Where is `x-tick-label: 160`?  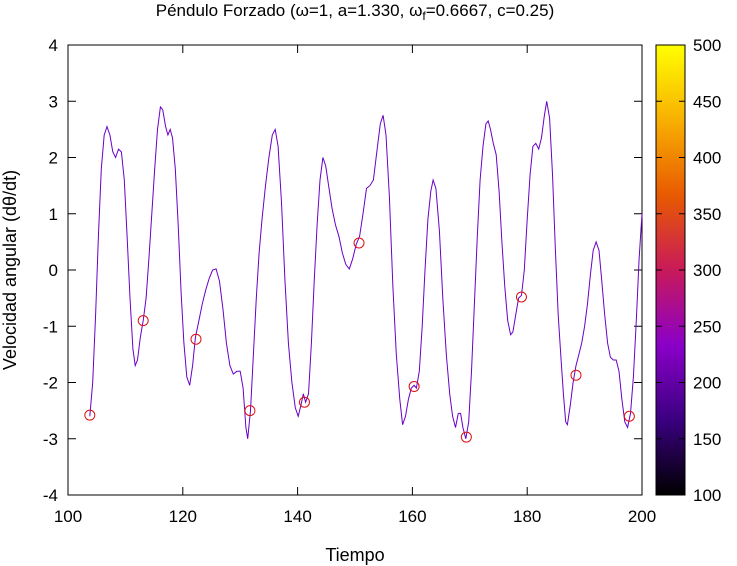
x-tick-label: 160 is located at coordinates (412, 516).